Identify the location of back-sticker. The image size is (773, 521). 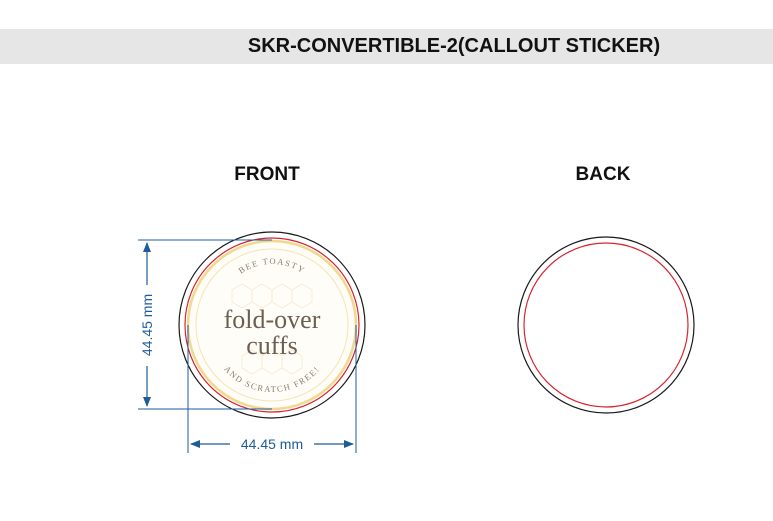
(606, 325).